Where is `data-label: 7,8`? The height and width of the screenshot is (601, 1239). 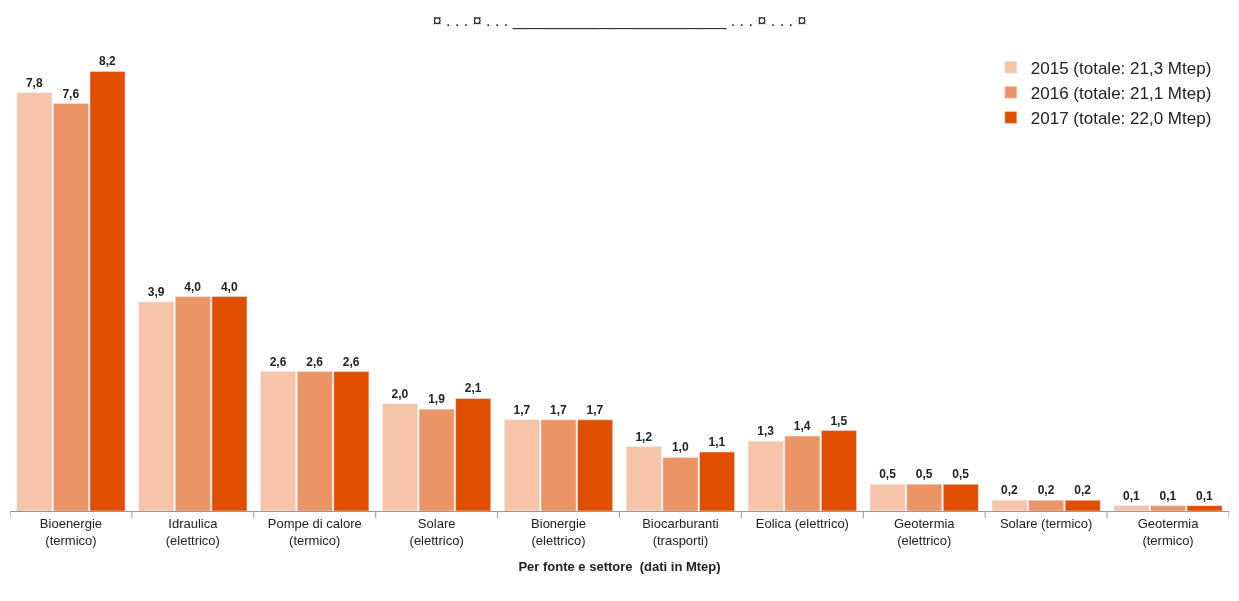 data-label: 7,8 is located at coordinates (34, 82).